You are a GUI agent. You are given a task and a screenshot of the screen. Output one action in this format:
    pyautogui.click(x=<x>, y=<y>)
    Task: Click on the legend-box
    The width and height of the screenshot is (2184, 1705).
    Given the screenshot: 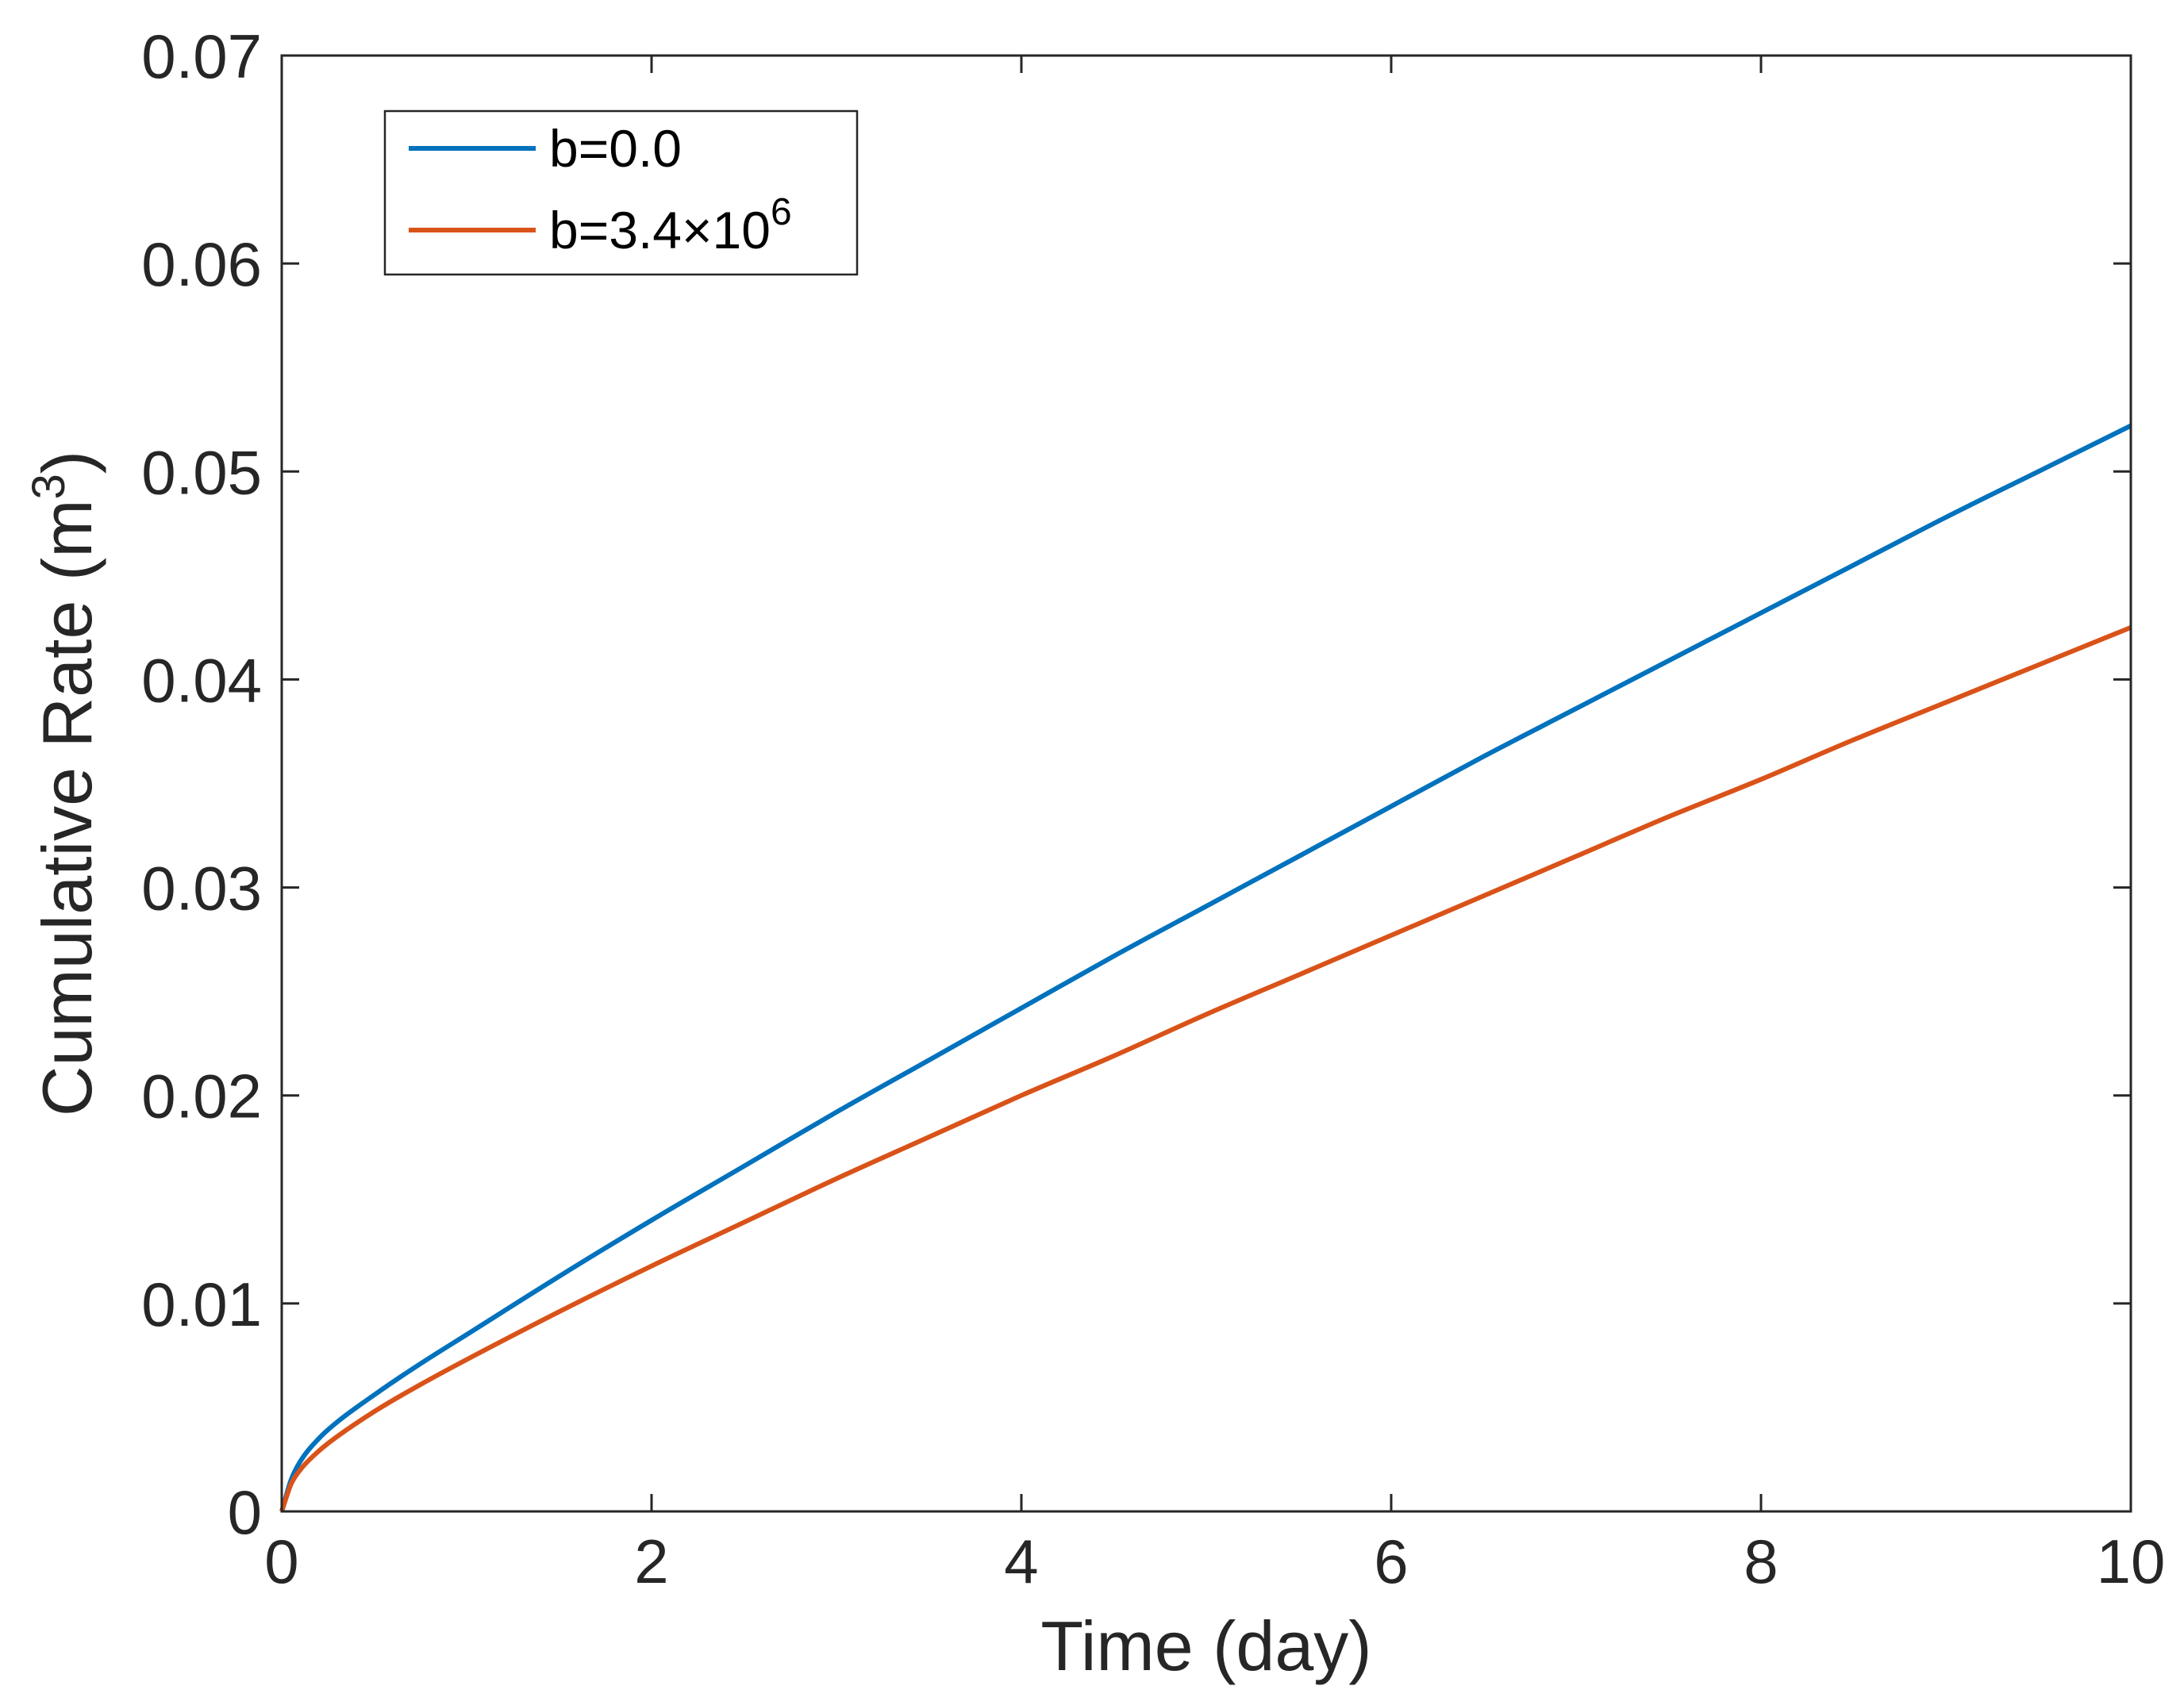 What is the action you would take?
    pyautogui.click(x=621, y=192)
    